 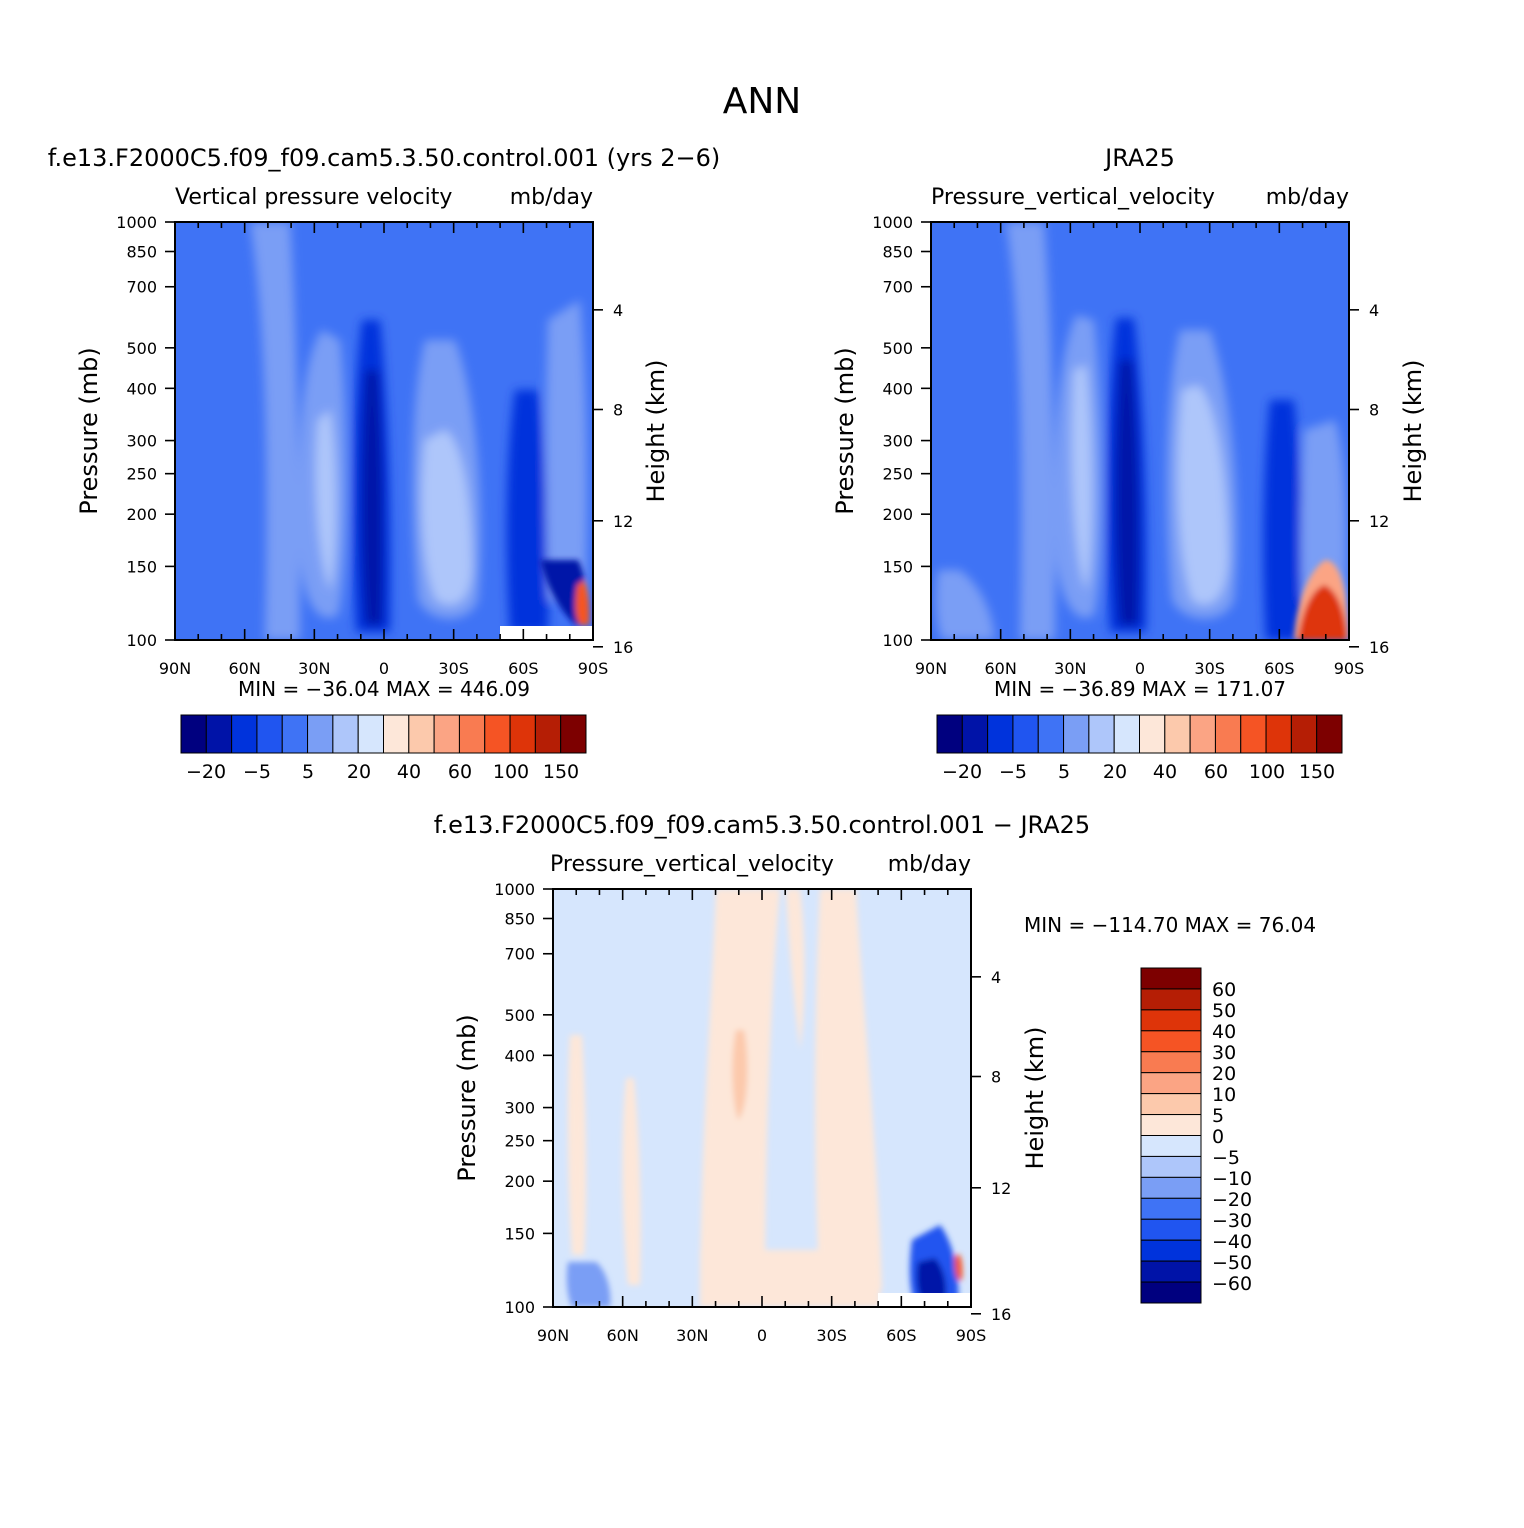 I want to click on panel-diff-subtitle-left: Pressure_vertical_velocity, so click(x=692, y=864).